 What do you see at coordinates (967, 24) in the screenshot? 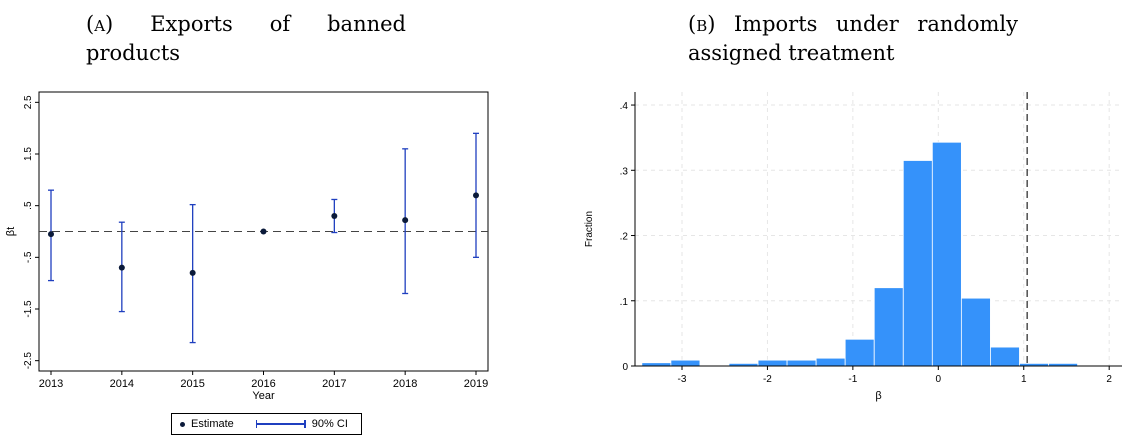
I see `caption-b-word-3: randomly` at bounding box center [967, 24].